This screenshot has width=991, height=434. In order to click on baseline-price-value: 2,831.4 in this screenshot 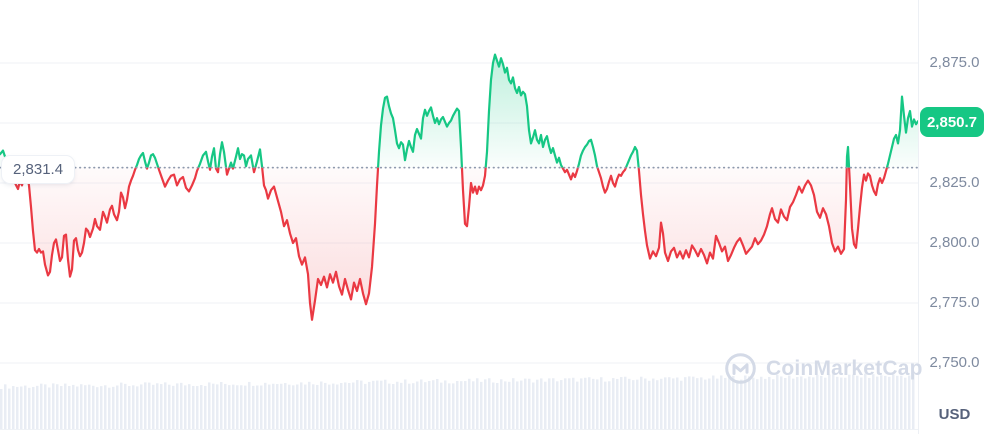, I will do `click(38, 169)`.